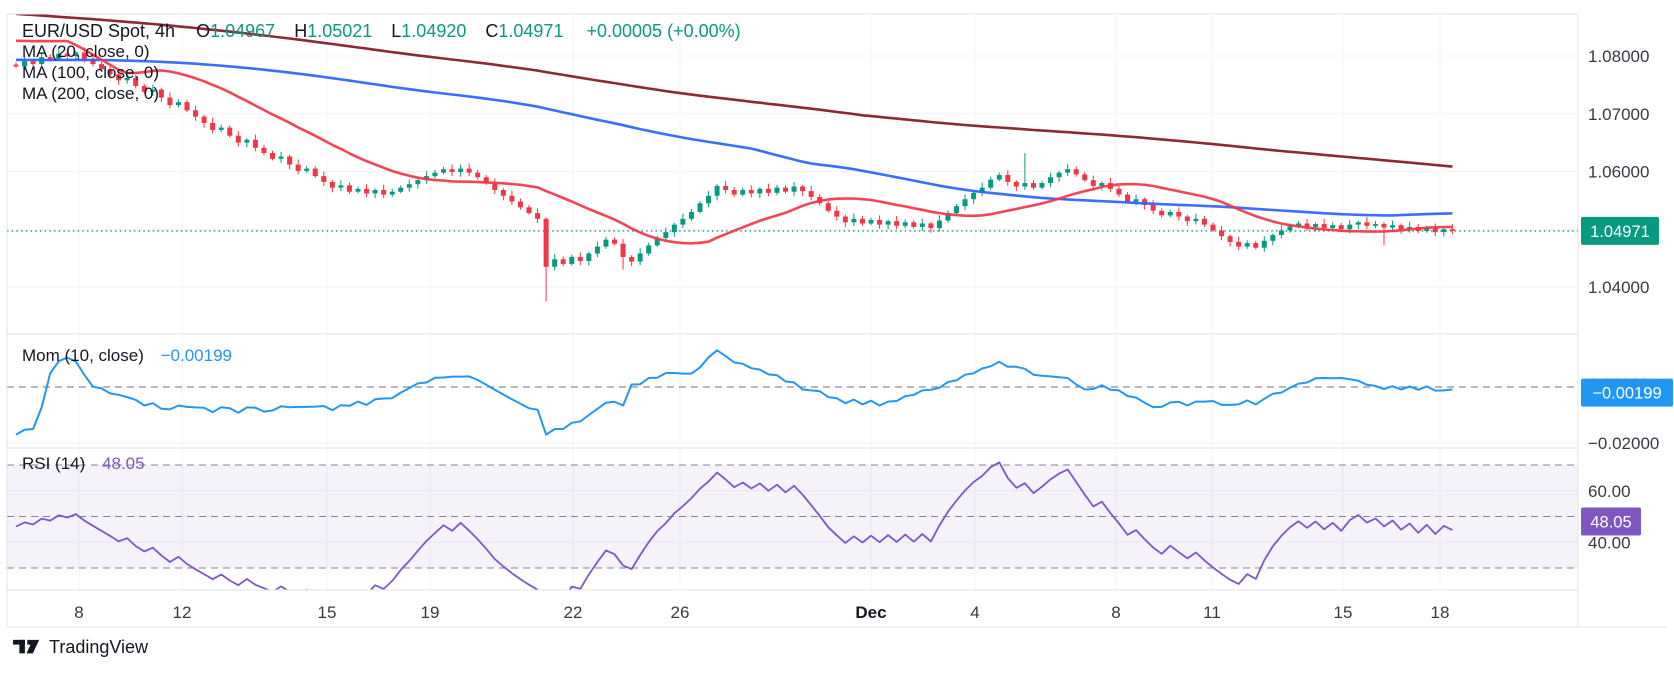 The image size is (1674, 674). I want to click on momentum-value: −0.00199, so click(196, 355).